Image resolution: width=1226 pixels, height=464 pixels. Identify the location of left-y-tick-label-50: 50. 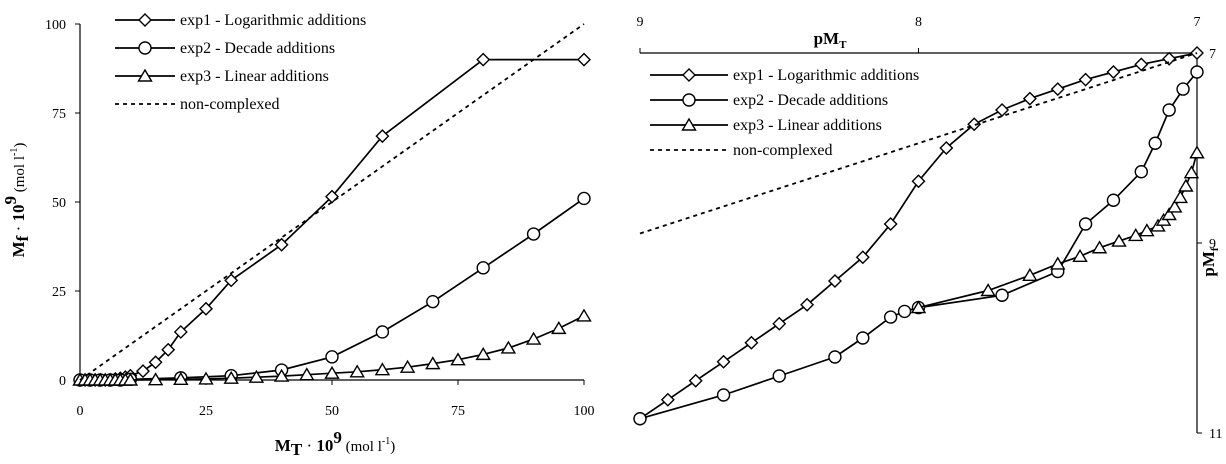
(59, 203).